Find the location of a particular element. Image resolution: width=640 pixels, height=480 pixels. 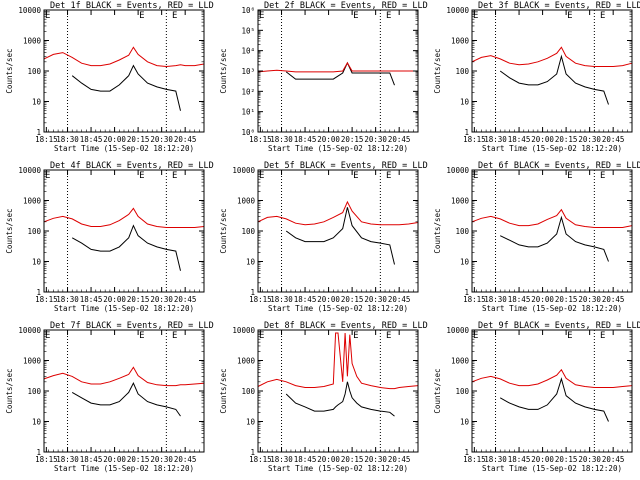

y-tick-label: 10¹ is located at coordinates (248, 112).